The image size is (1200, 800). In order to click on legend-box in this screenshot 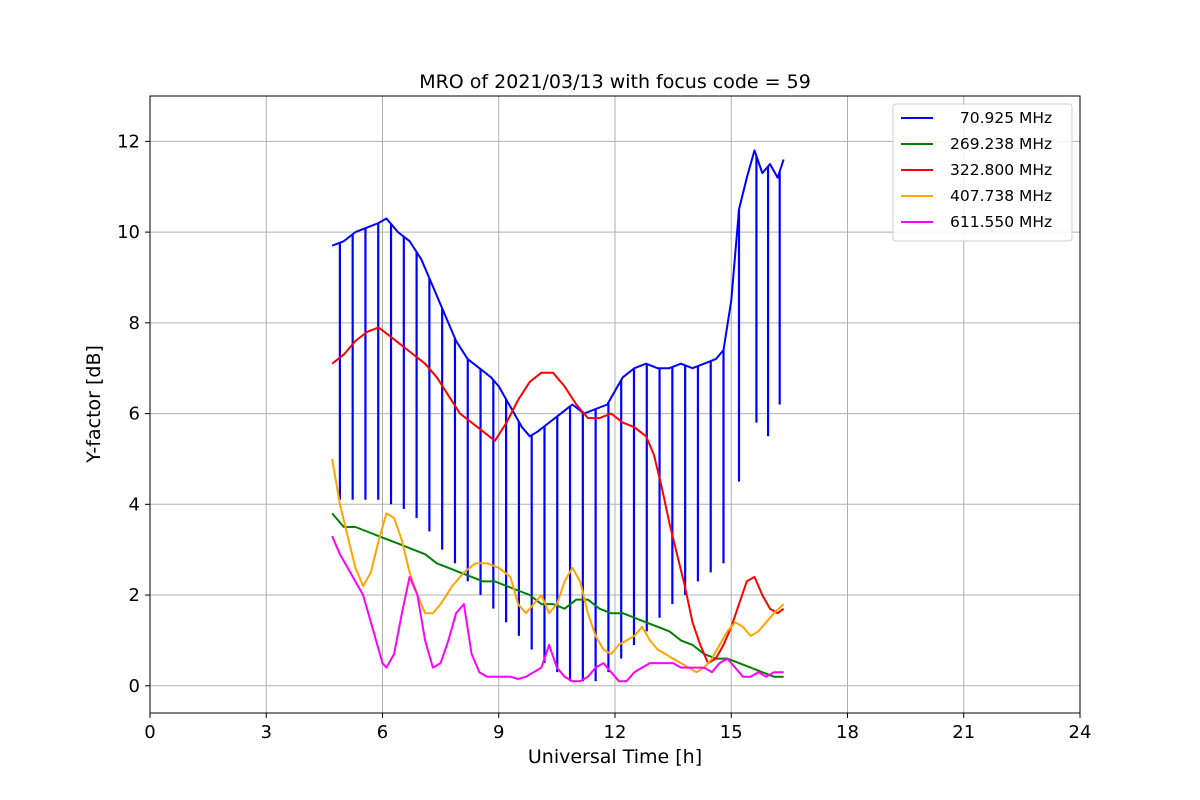, I will do `click(982, 172)`.